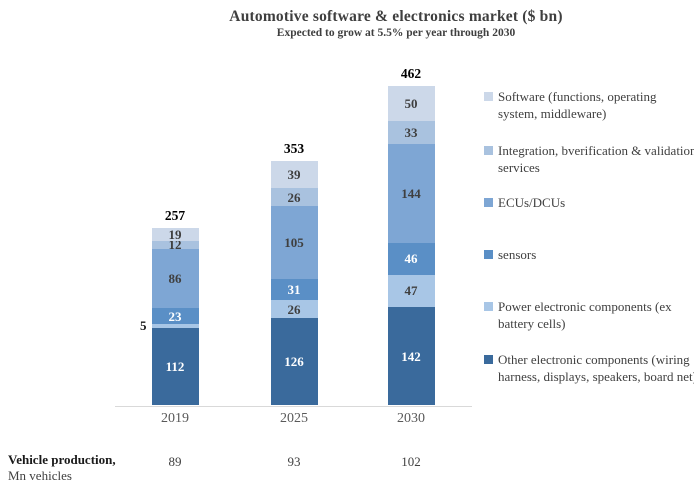  Describe the element at coordinates (293, 406) in the screenshot. I see `x-axis-line` at that location.